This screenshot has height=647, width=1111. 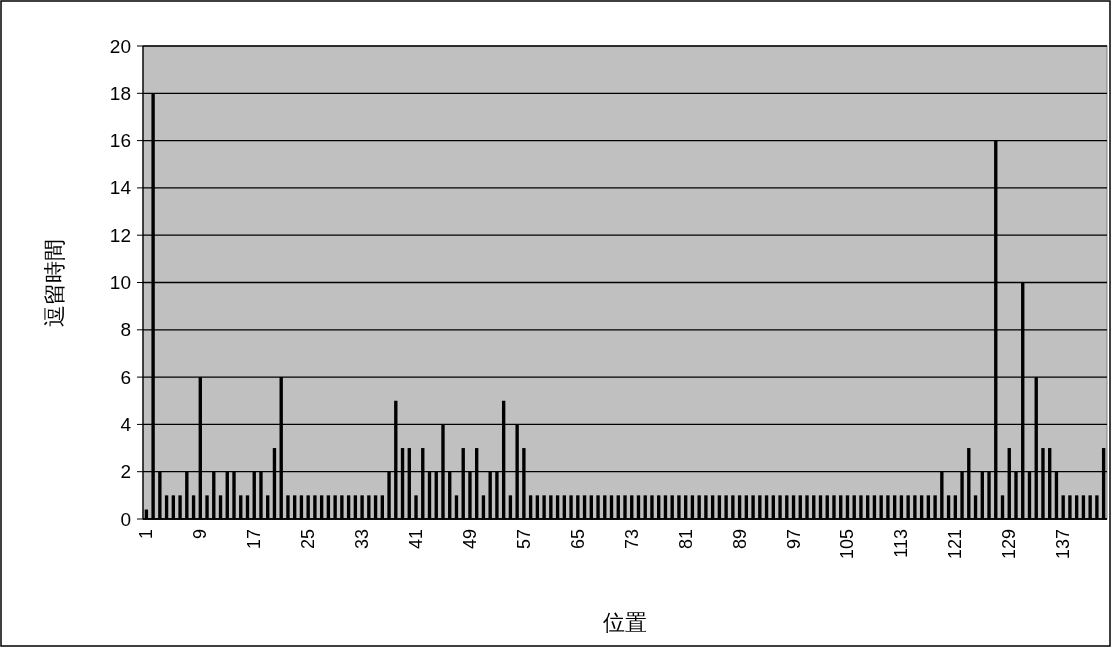 I want to click on x-tick-label: 129, so click(x=1009, y=544).